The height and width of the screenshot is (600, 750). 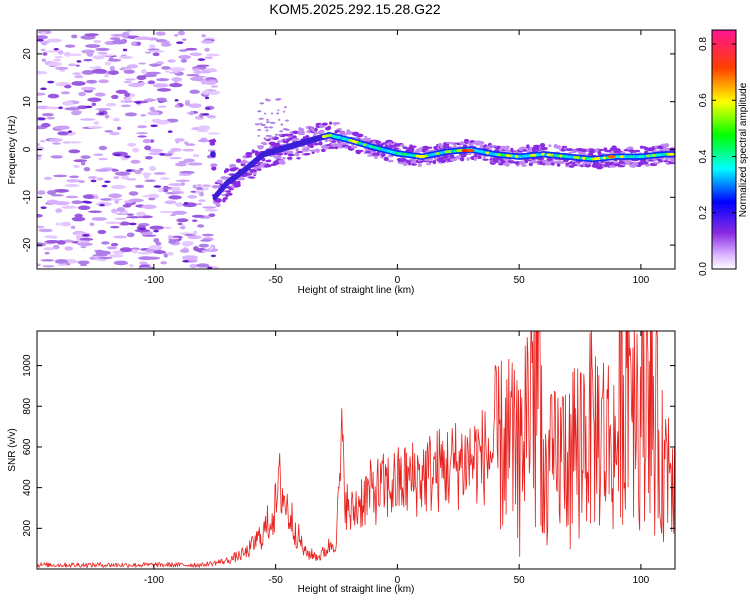 I want to click on colorbar-label: Normalized spectral amplitude, so click(x=743, y=149).